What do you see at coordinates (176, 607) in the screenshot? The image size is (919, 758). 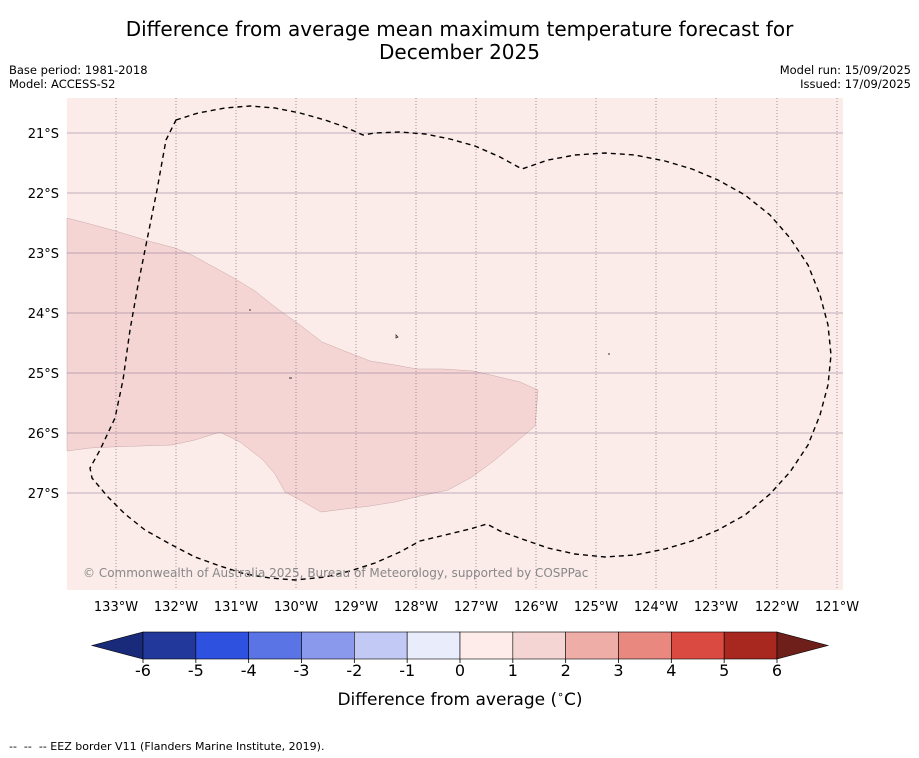 I see `lon-label-1: 132°W` at bounding box center [176, 607].